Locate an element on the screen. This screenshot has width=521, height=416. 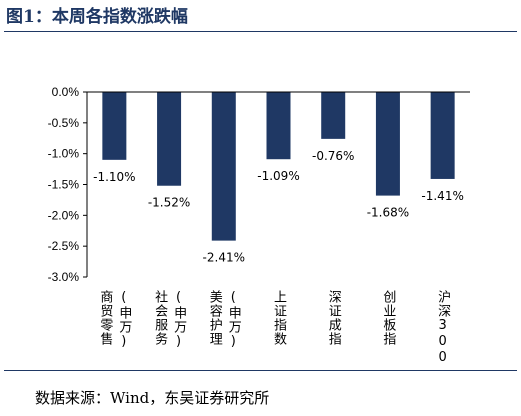
source-divider is located at coordinates (260, 370).